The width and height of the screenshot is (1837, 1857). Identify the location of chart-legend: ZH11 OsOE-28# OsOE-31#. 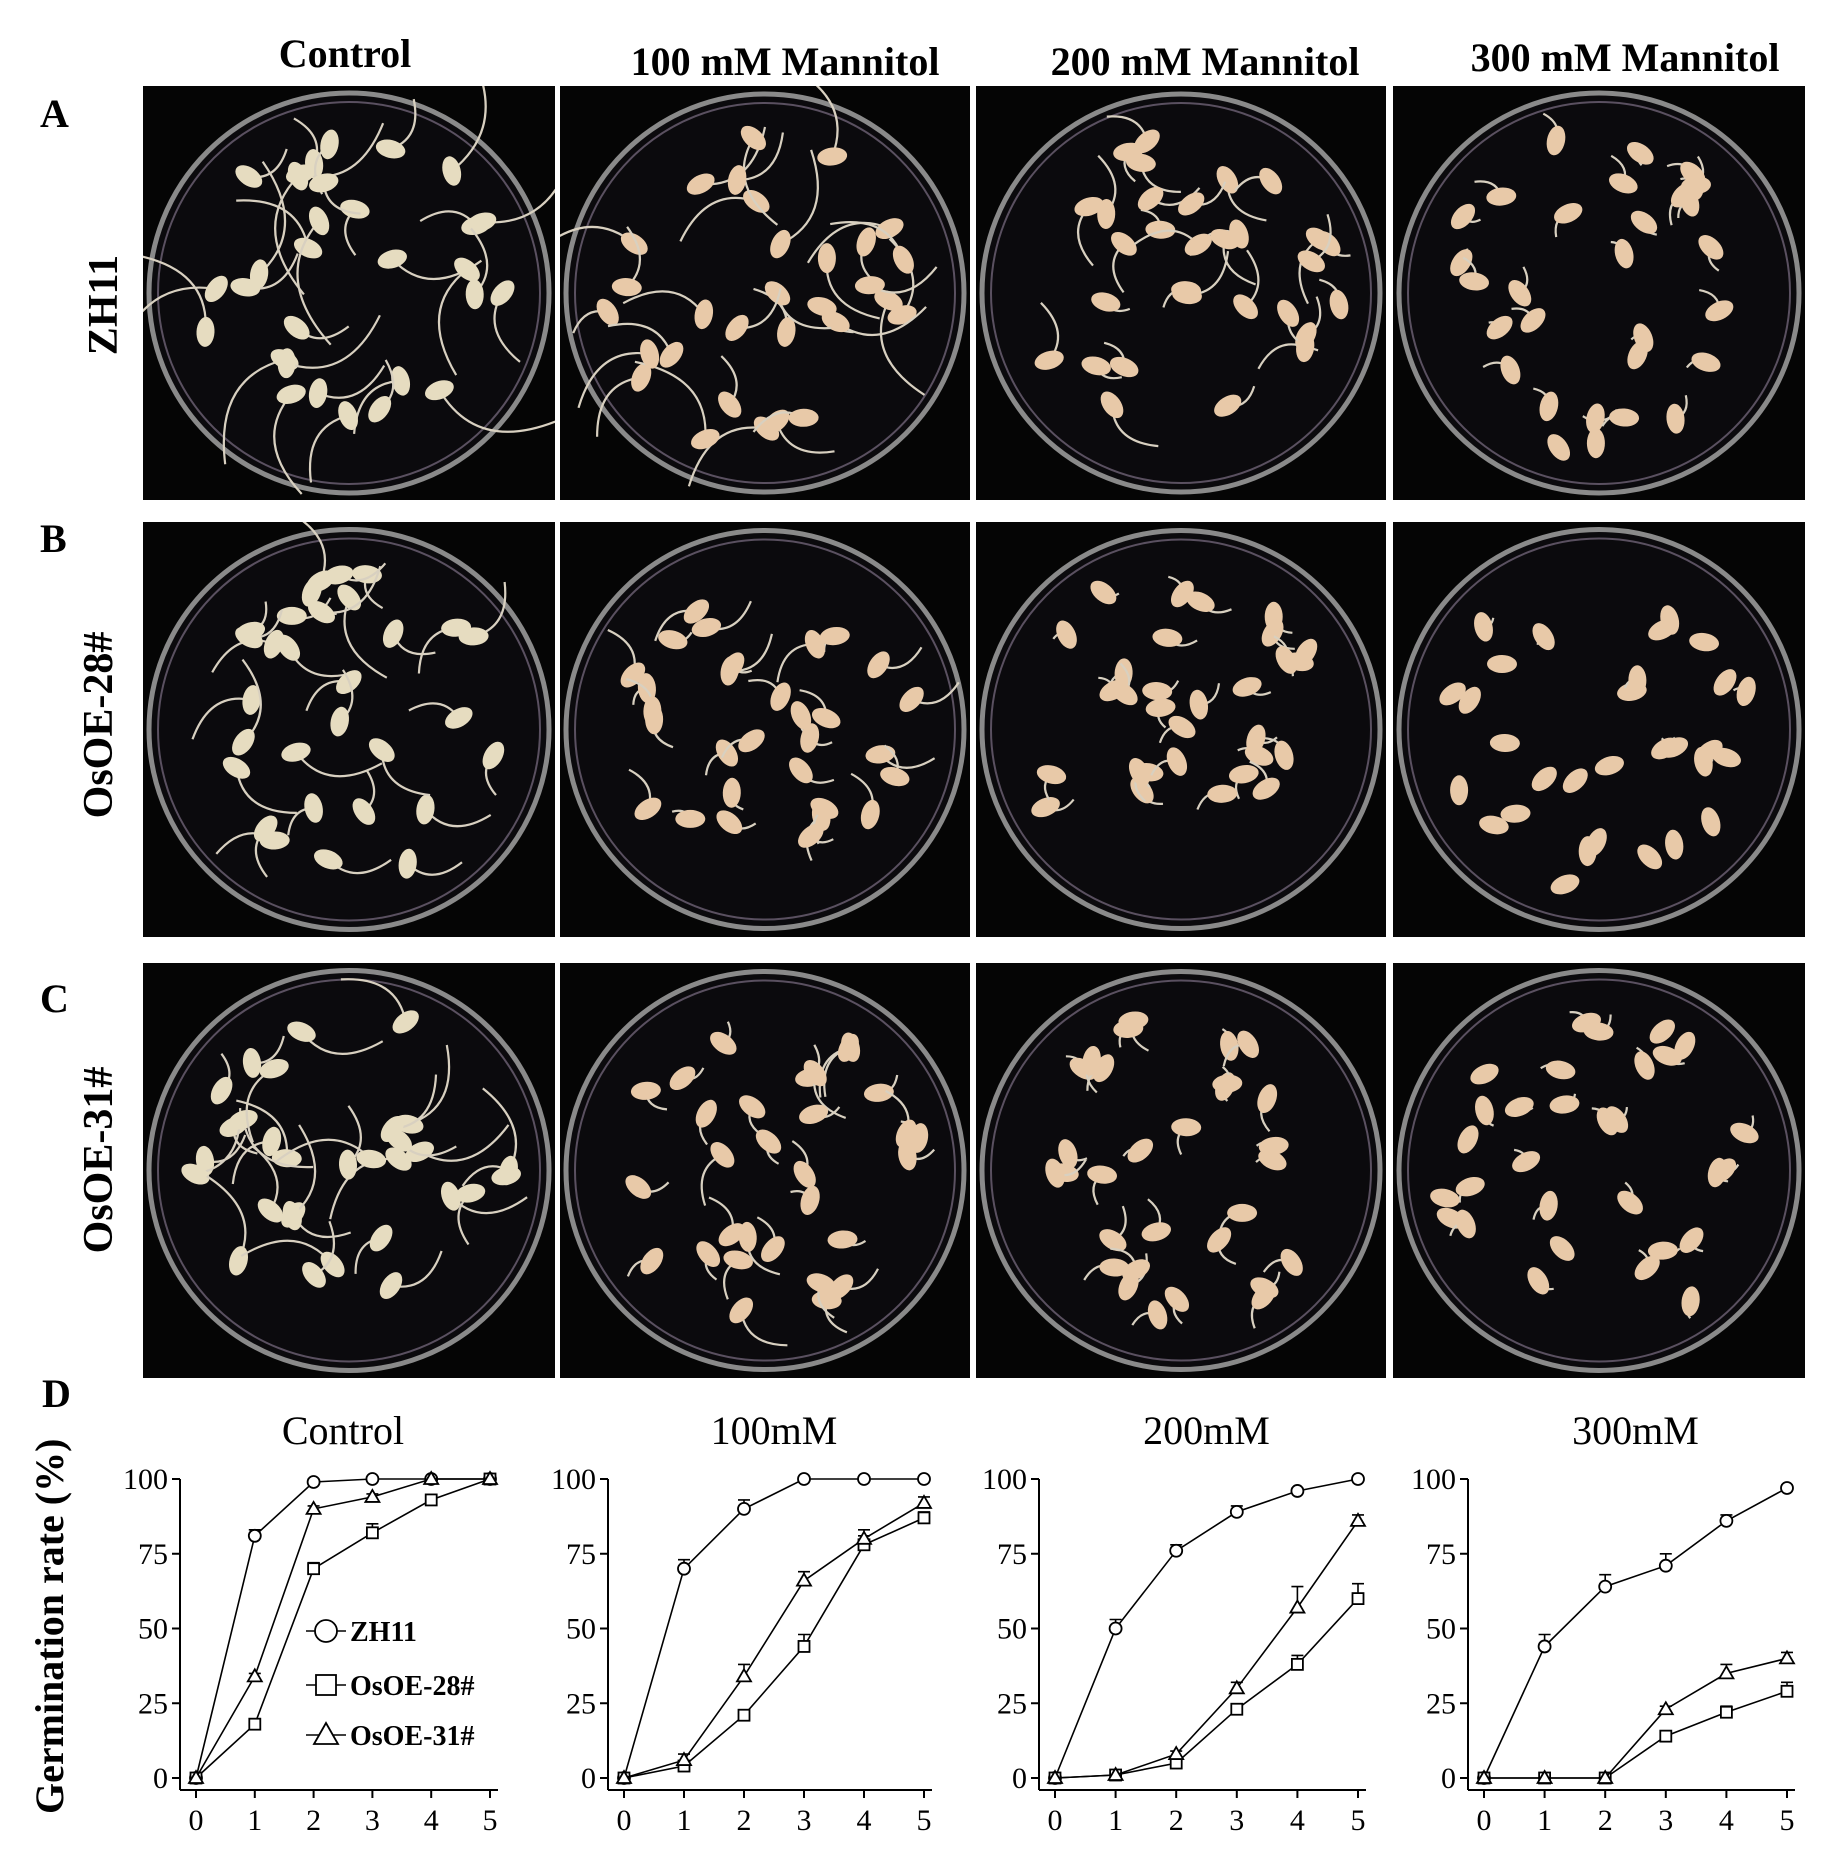
(390, 1684).